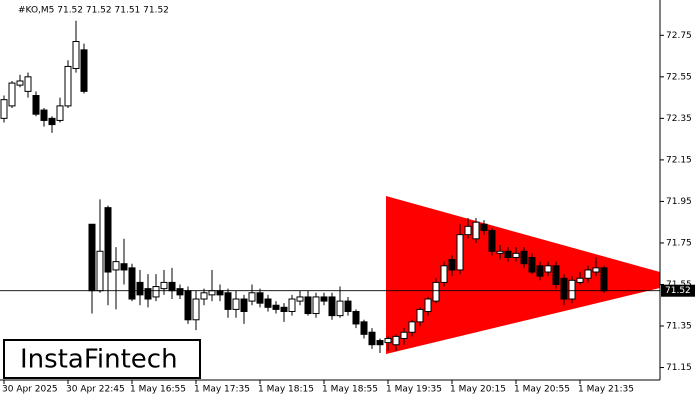 This screenshot has height=400, width=700. Describe the element at coordinates (679, 202) in the screenshot. I see `y-tick-label: 71.95` at that location.